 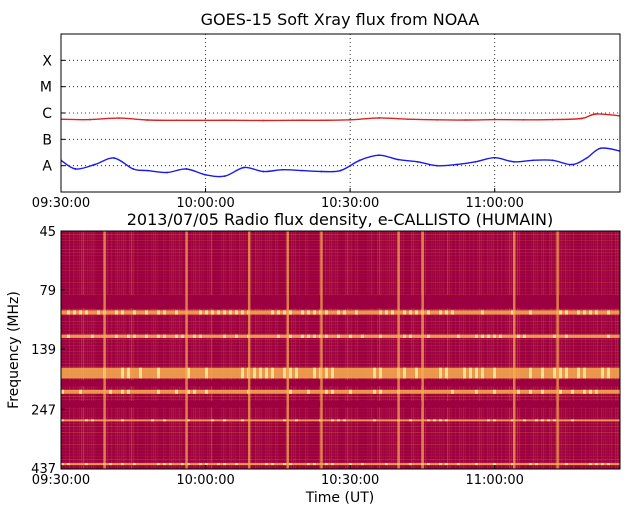 I want to click on xray-y-tick-label: M, so click(x=46, y=88).